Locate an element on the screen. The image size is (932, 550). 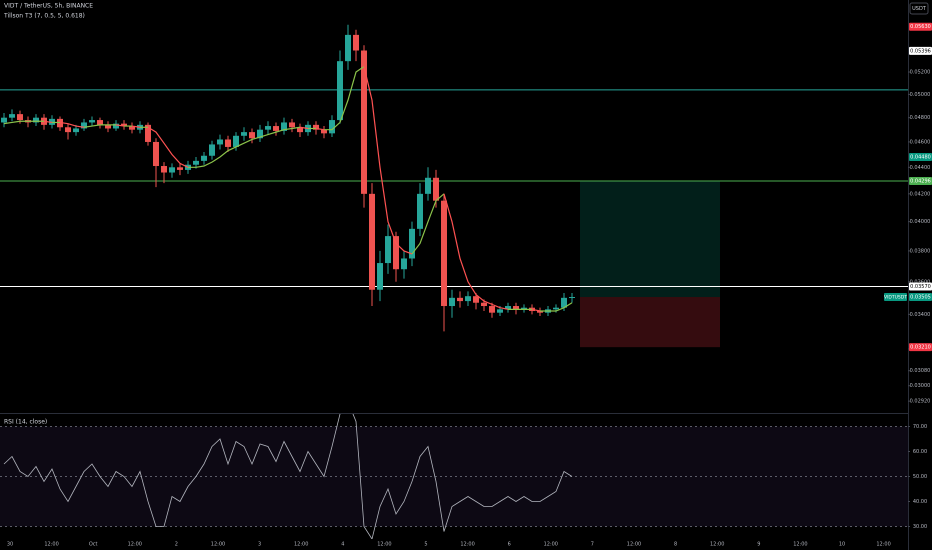
x-tick-label: 6 is located at coordinates (509, 545).